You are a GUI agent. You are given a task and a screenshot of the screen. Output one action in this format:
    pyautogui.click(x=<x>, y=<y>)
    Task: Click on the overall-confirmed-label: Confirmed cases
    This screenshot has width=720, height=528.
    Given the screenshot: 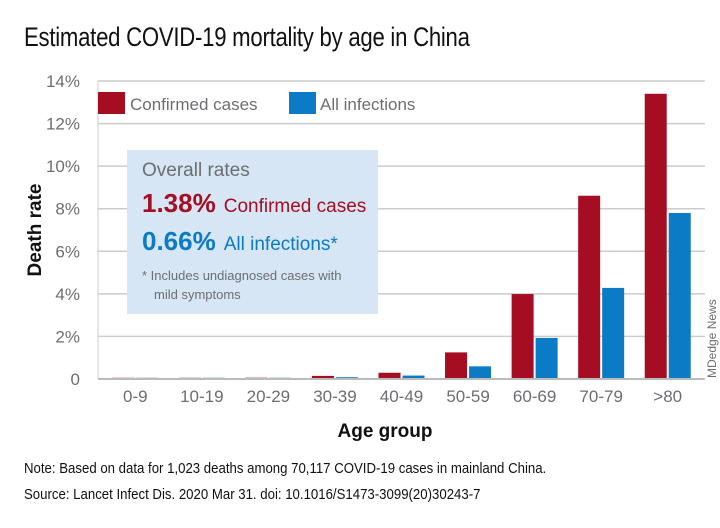 What is the action you would take?
    pyautogui.click(x=295, y=206)
    